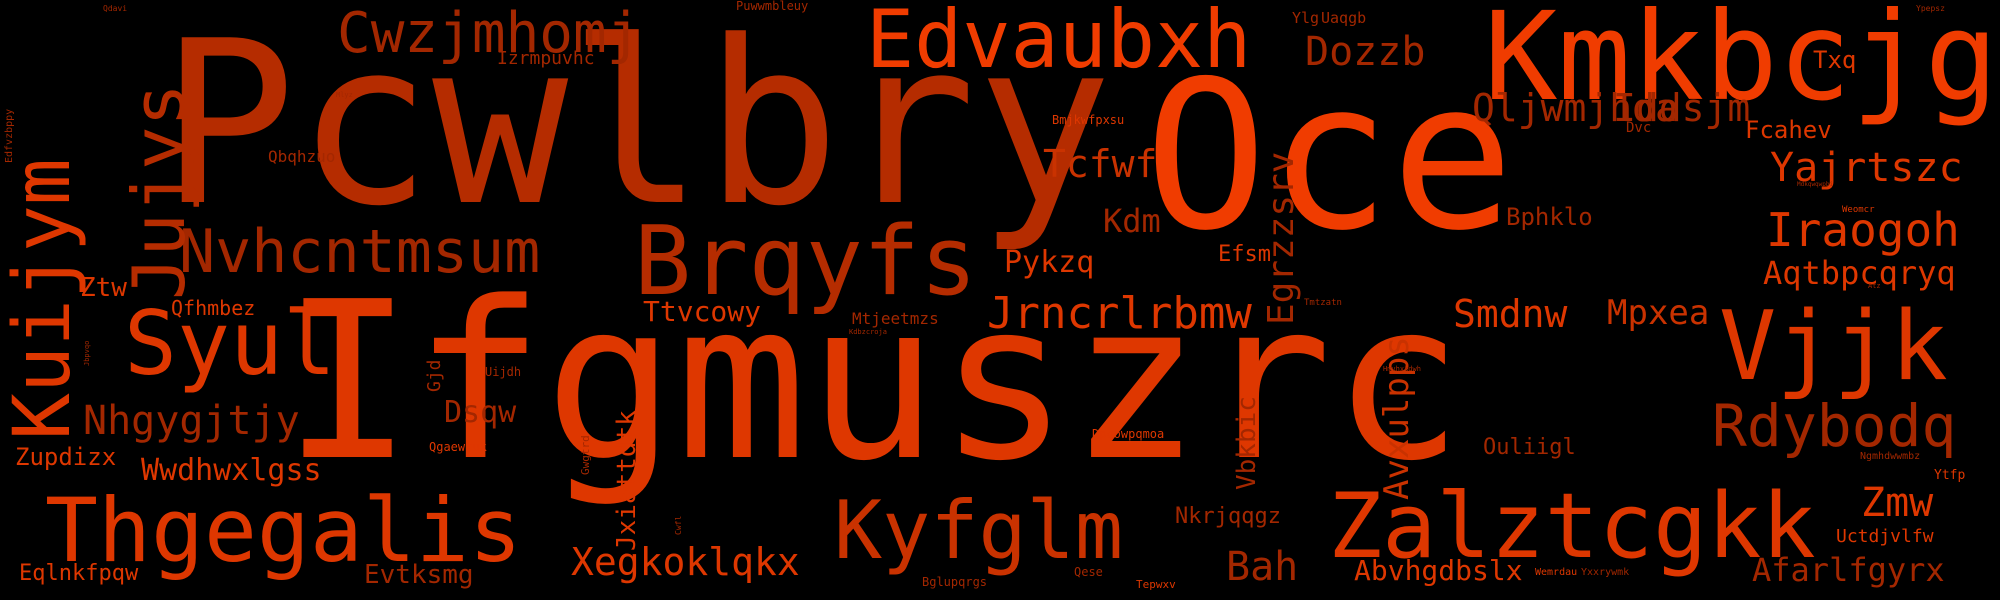 This screenshot has height=600, width=2000. I want to click on word: Rdybodq, so click(1834, 426).